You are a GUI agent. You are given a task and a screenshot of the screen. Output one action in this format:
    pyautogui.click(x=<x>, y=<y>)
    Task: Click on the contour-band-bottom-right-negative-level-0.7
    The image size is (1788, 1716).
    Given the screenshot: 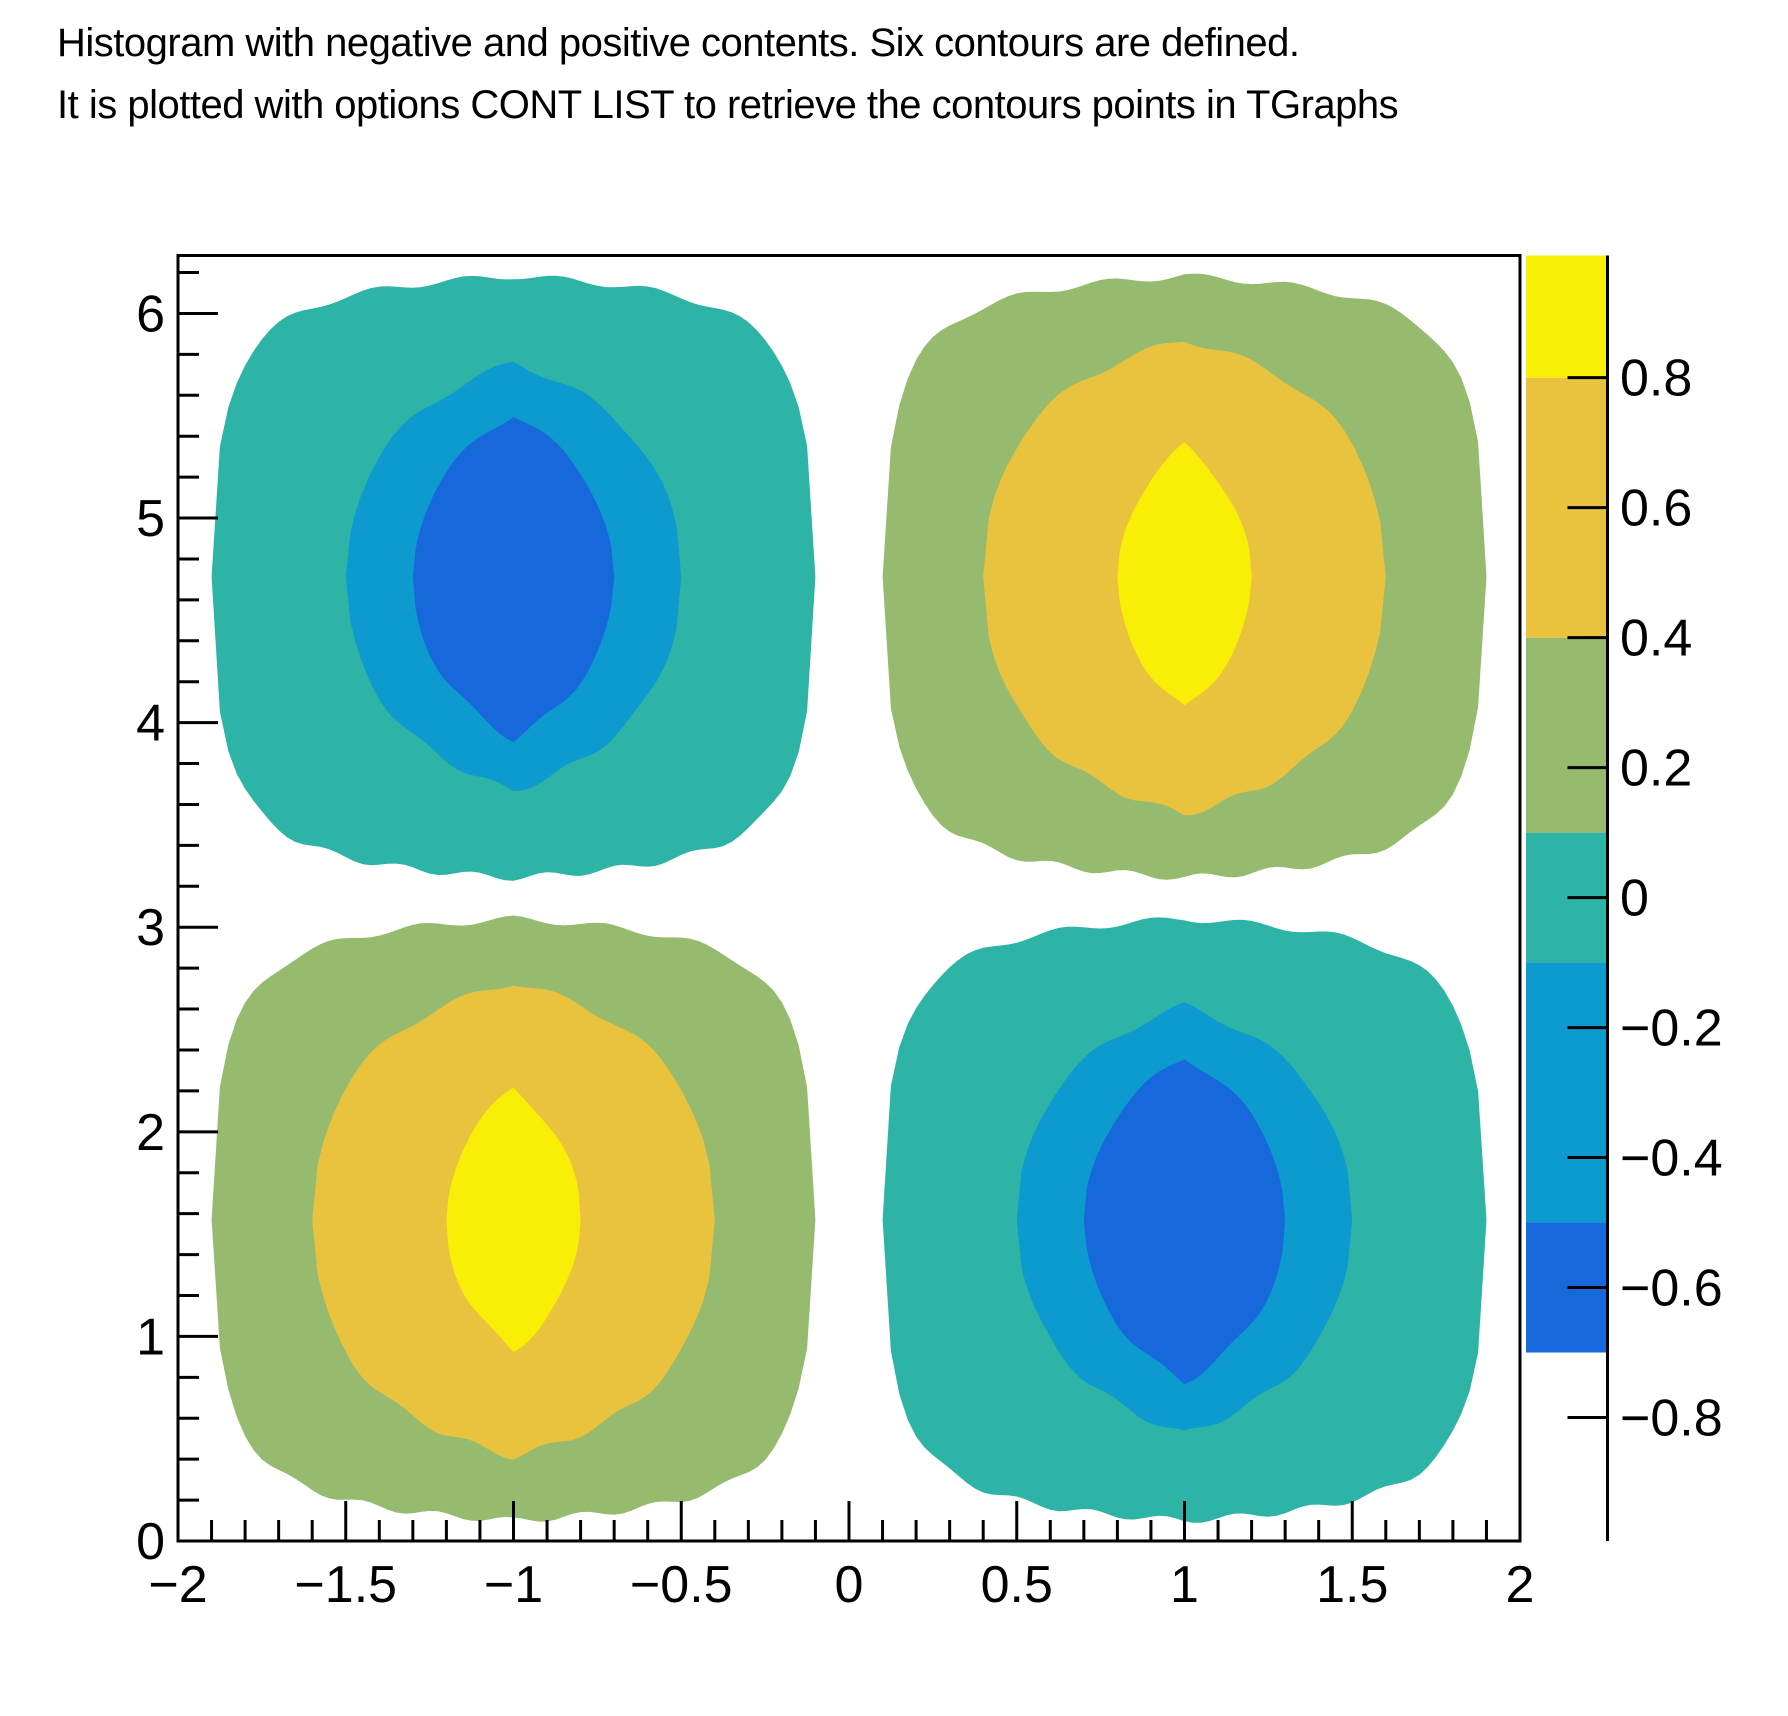 What is the action you would take?
    pyautogui.click(x=1184, y=1222)
    